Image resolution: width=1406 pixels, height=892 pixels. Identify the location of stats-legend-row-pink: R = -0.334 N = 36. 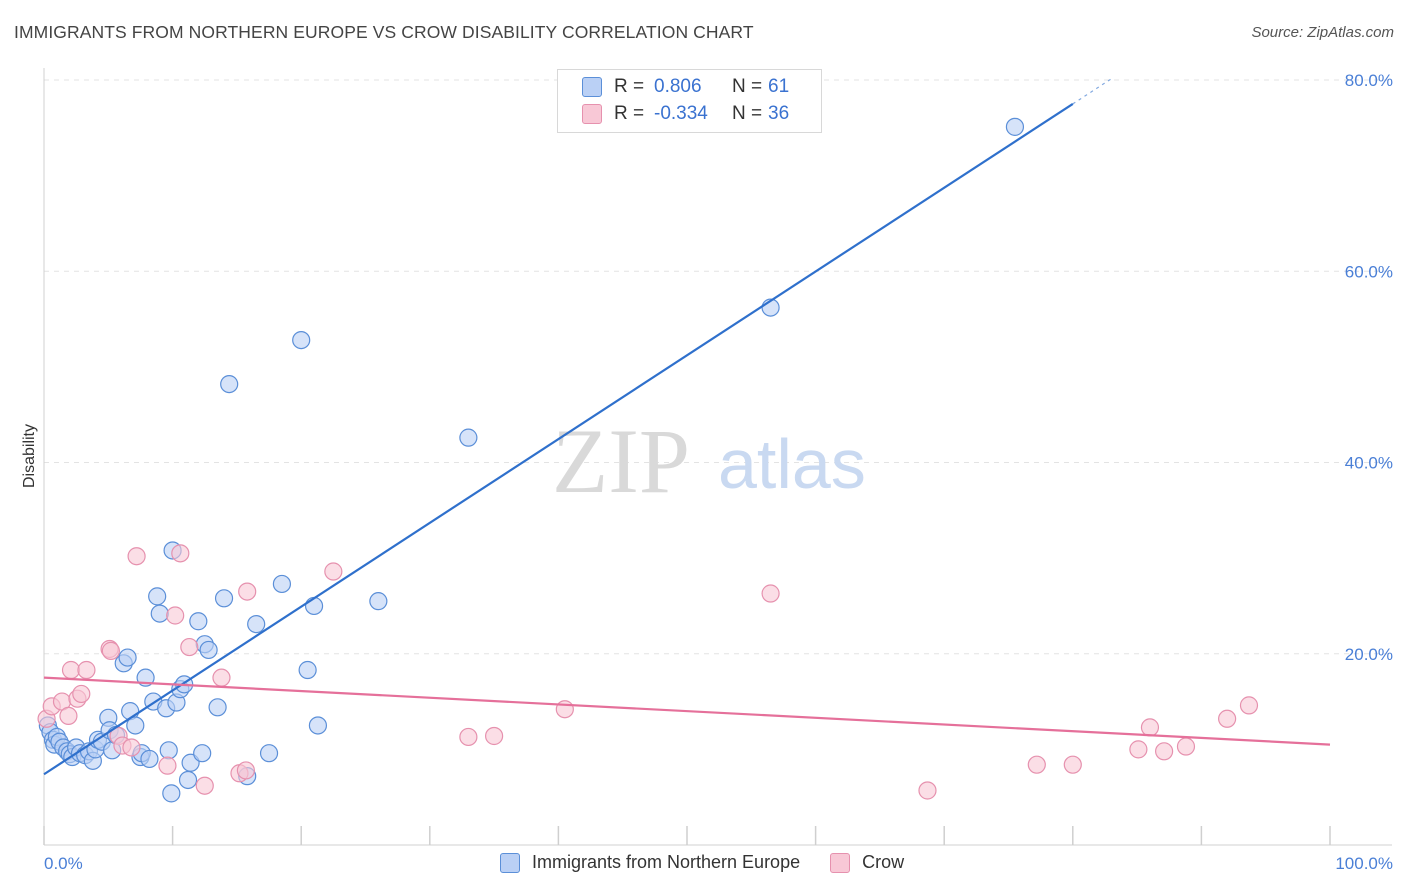
(685, 114).